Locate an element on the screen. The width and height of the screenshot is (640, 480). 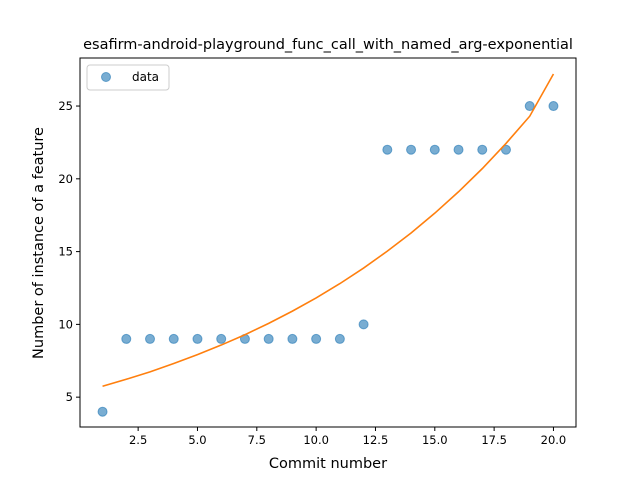
legend-marker is located at coordinates (106, 77).